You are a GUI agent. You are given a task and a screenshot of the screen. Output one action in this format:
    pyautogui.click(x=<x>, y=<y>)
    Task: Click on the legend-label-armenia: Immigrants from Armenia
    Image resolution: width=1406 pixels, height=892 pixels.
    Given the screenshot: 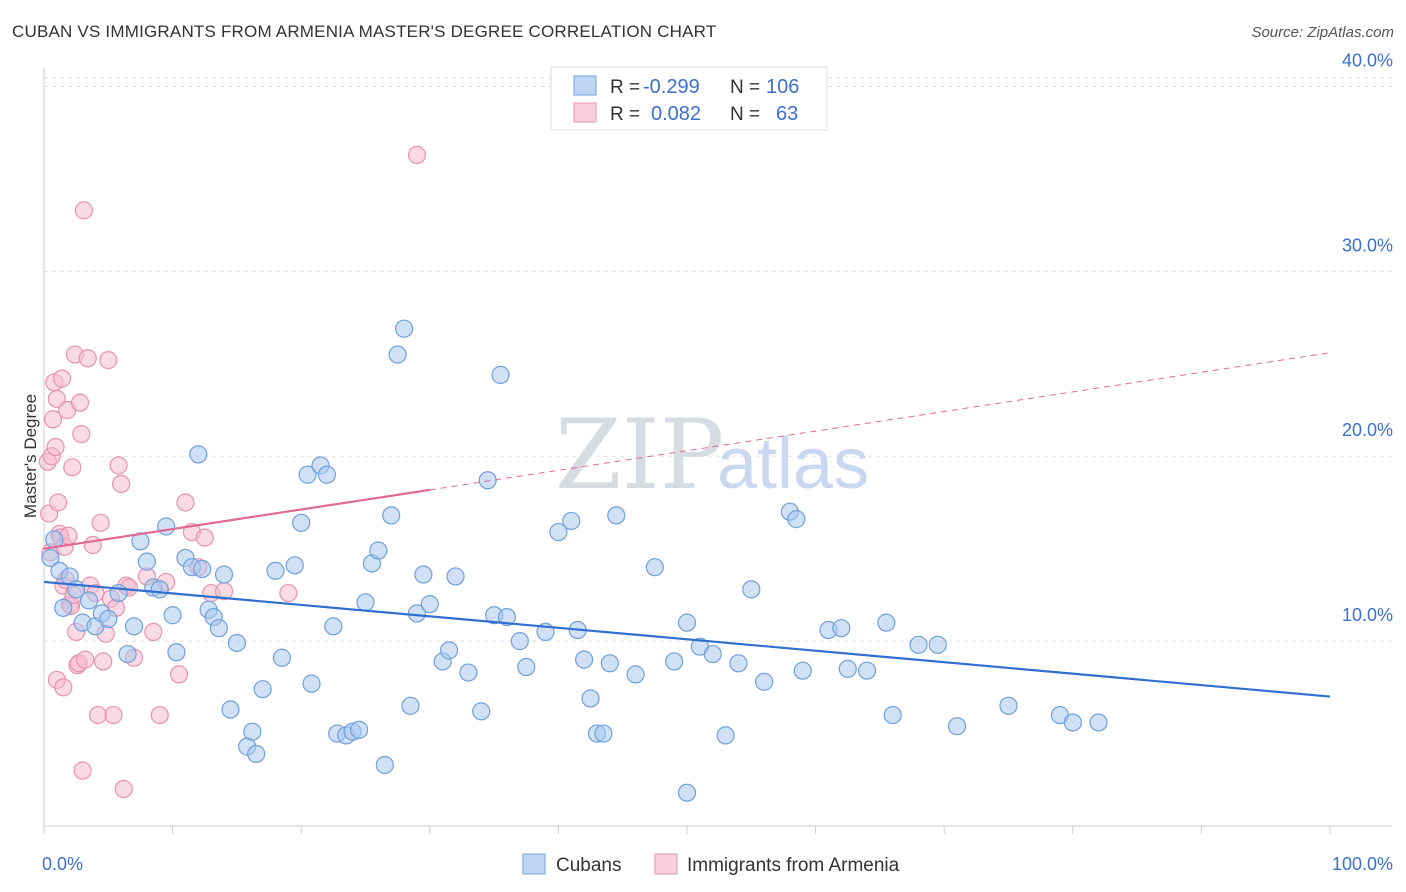 What is the action you would take?
    pyautogui.click(x=793, y=865)
    